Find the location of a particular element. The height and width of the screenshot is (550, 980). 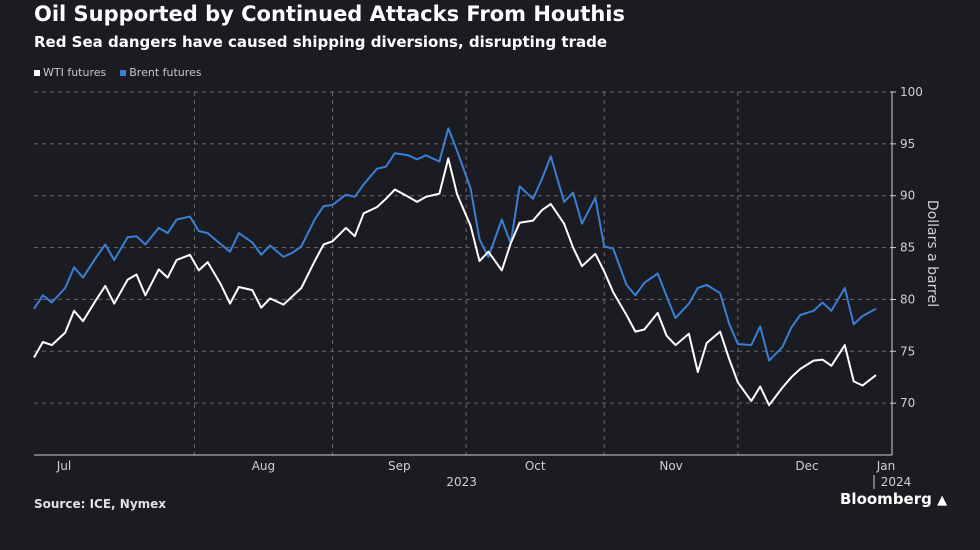

x-year-label: 2023 is located at coordinates (461, 482).